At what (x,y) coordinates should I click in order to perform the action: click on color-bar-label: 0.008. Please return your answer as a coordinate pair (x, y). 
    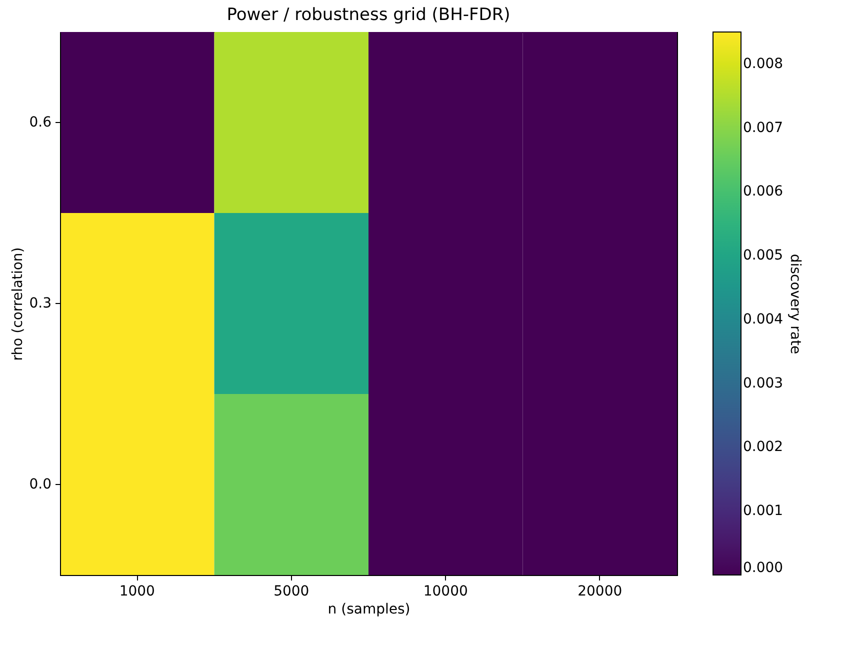
    Looking at the image, I should click on (763, 64).